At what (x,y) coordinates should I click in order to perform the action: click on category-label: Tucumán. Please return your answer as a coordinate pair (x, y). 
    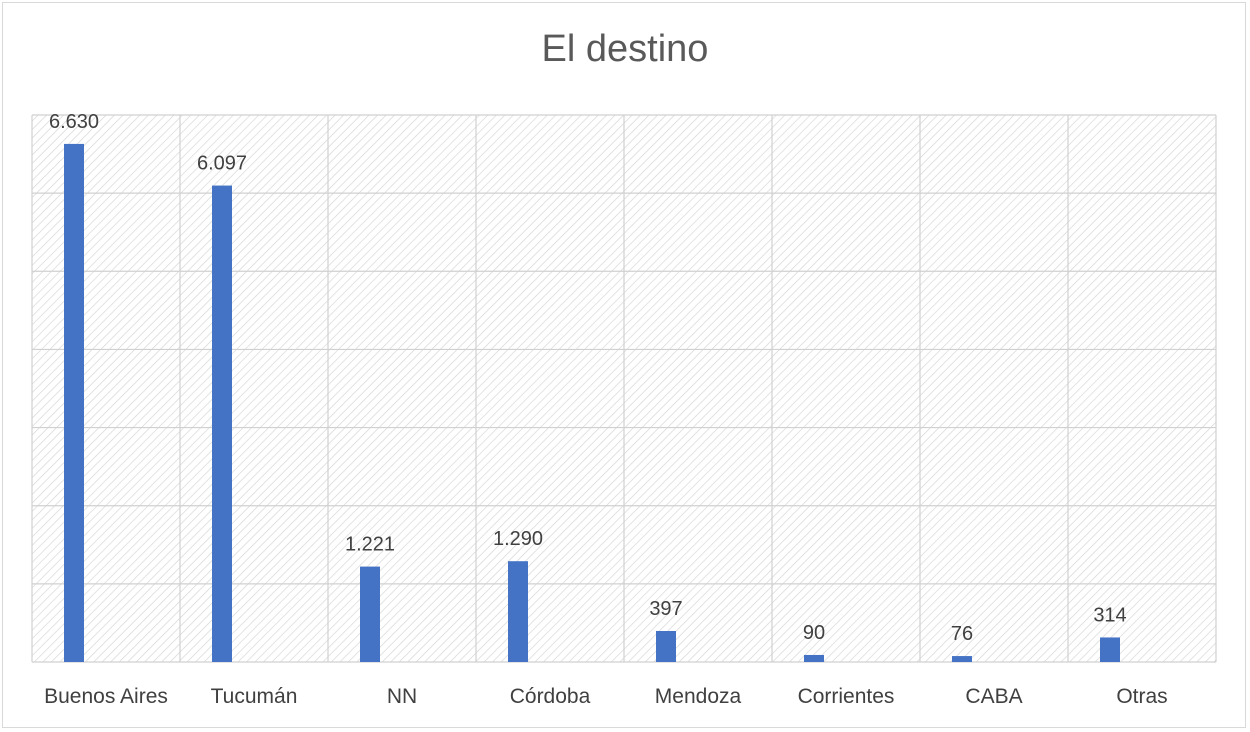
    Looking at the image, I should click on (254, 696).